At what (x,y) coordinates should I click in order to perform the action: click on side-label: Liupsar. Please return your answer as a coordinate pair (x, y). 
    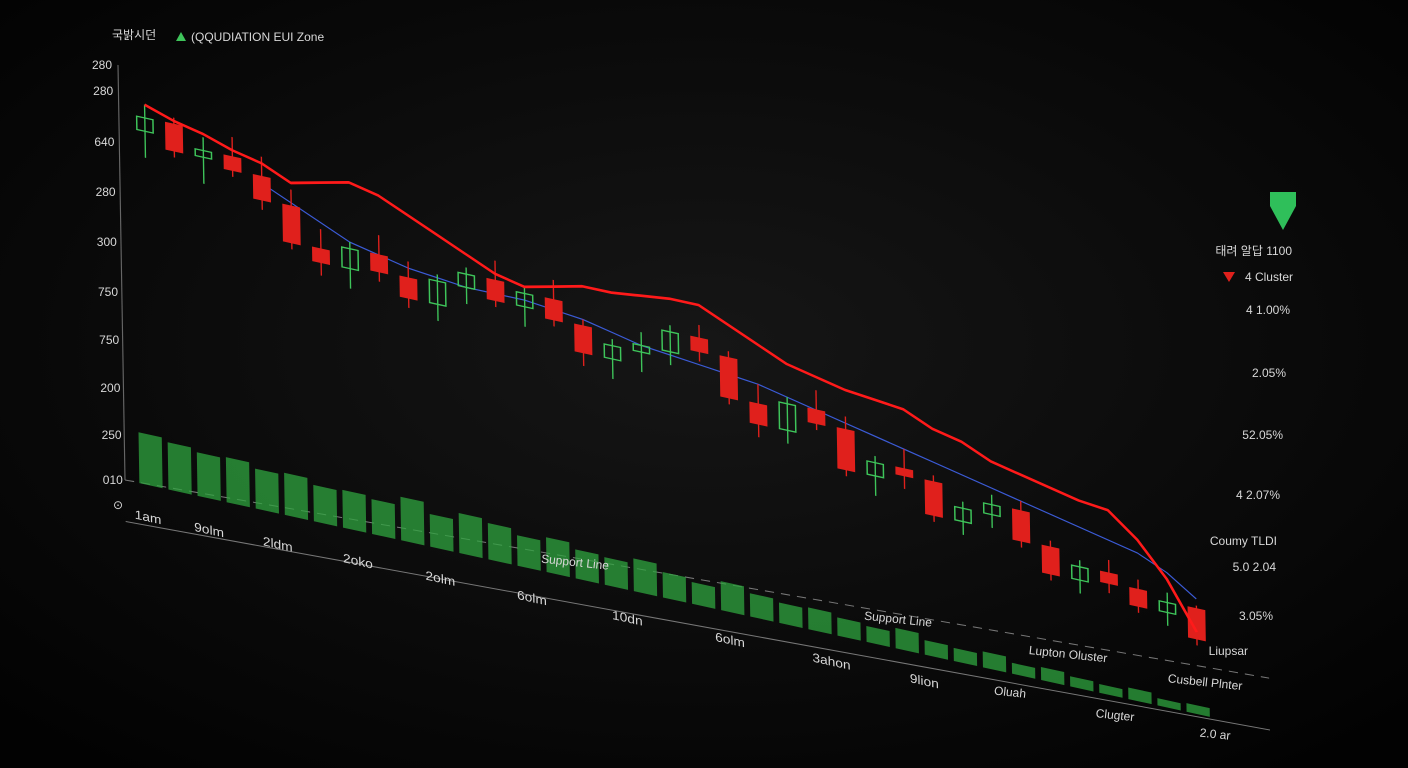
    Looking at the image, I should click on (1228, 651).